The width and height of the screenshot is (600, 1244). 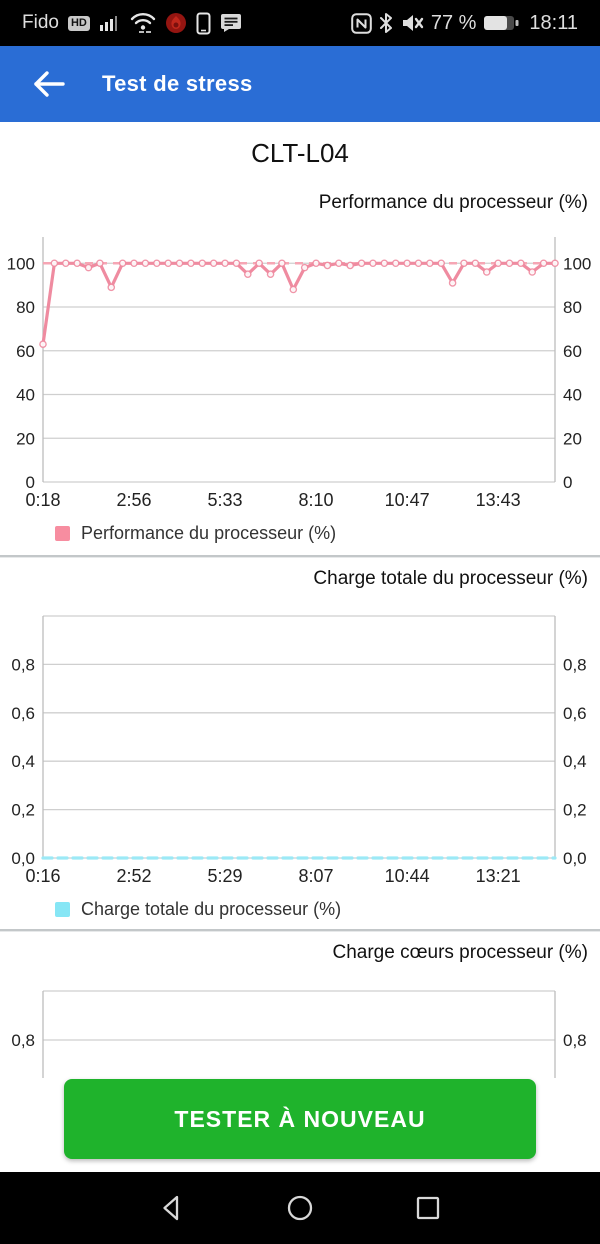 I want to click on y-tick-label-right: 60, so click(x=572, y=351).